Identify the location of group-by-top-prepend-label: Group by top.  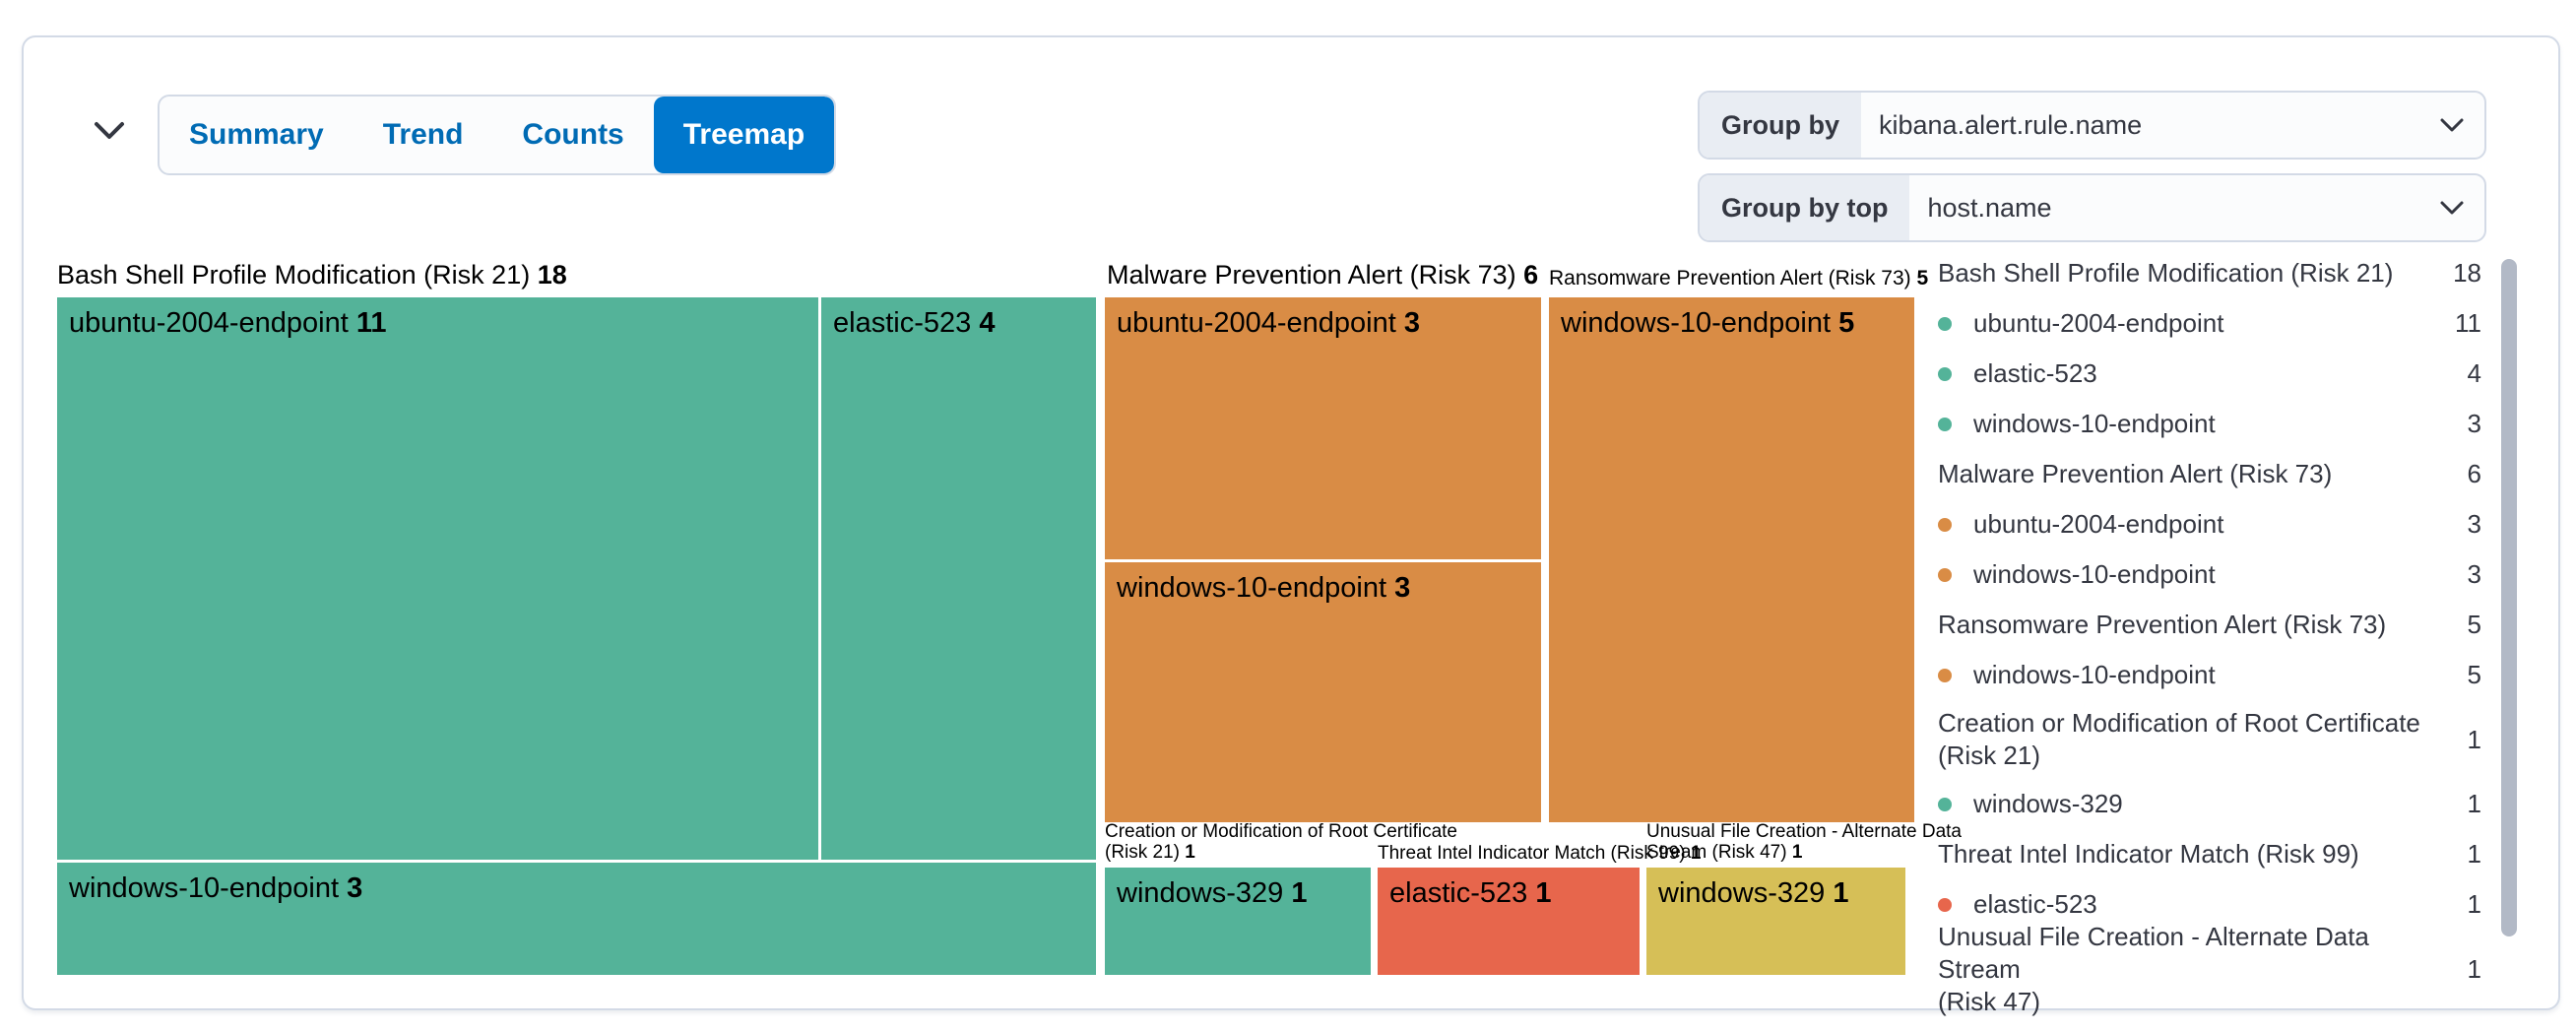
(1805, 207).